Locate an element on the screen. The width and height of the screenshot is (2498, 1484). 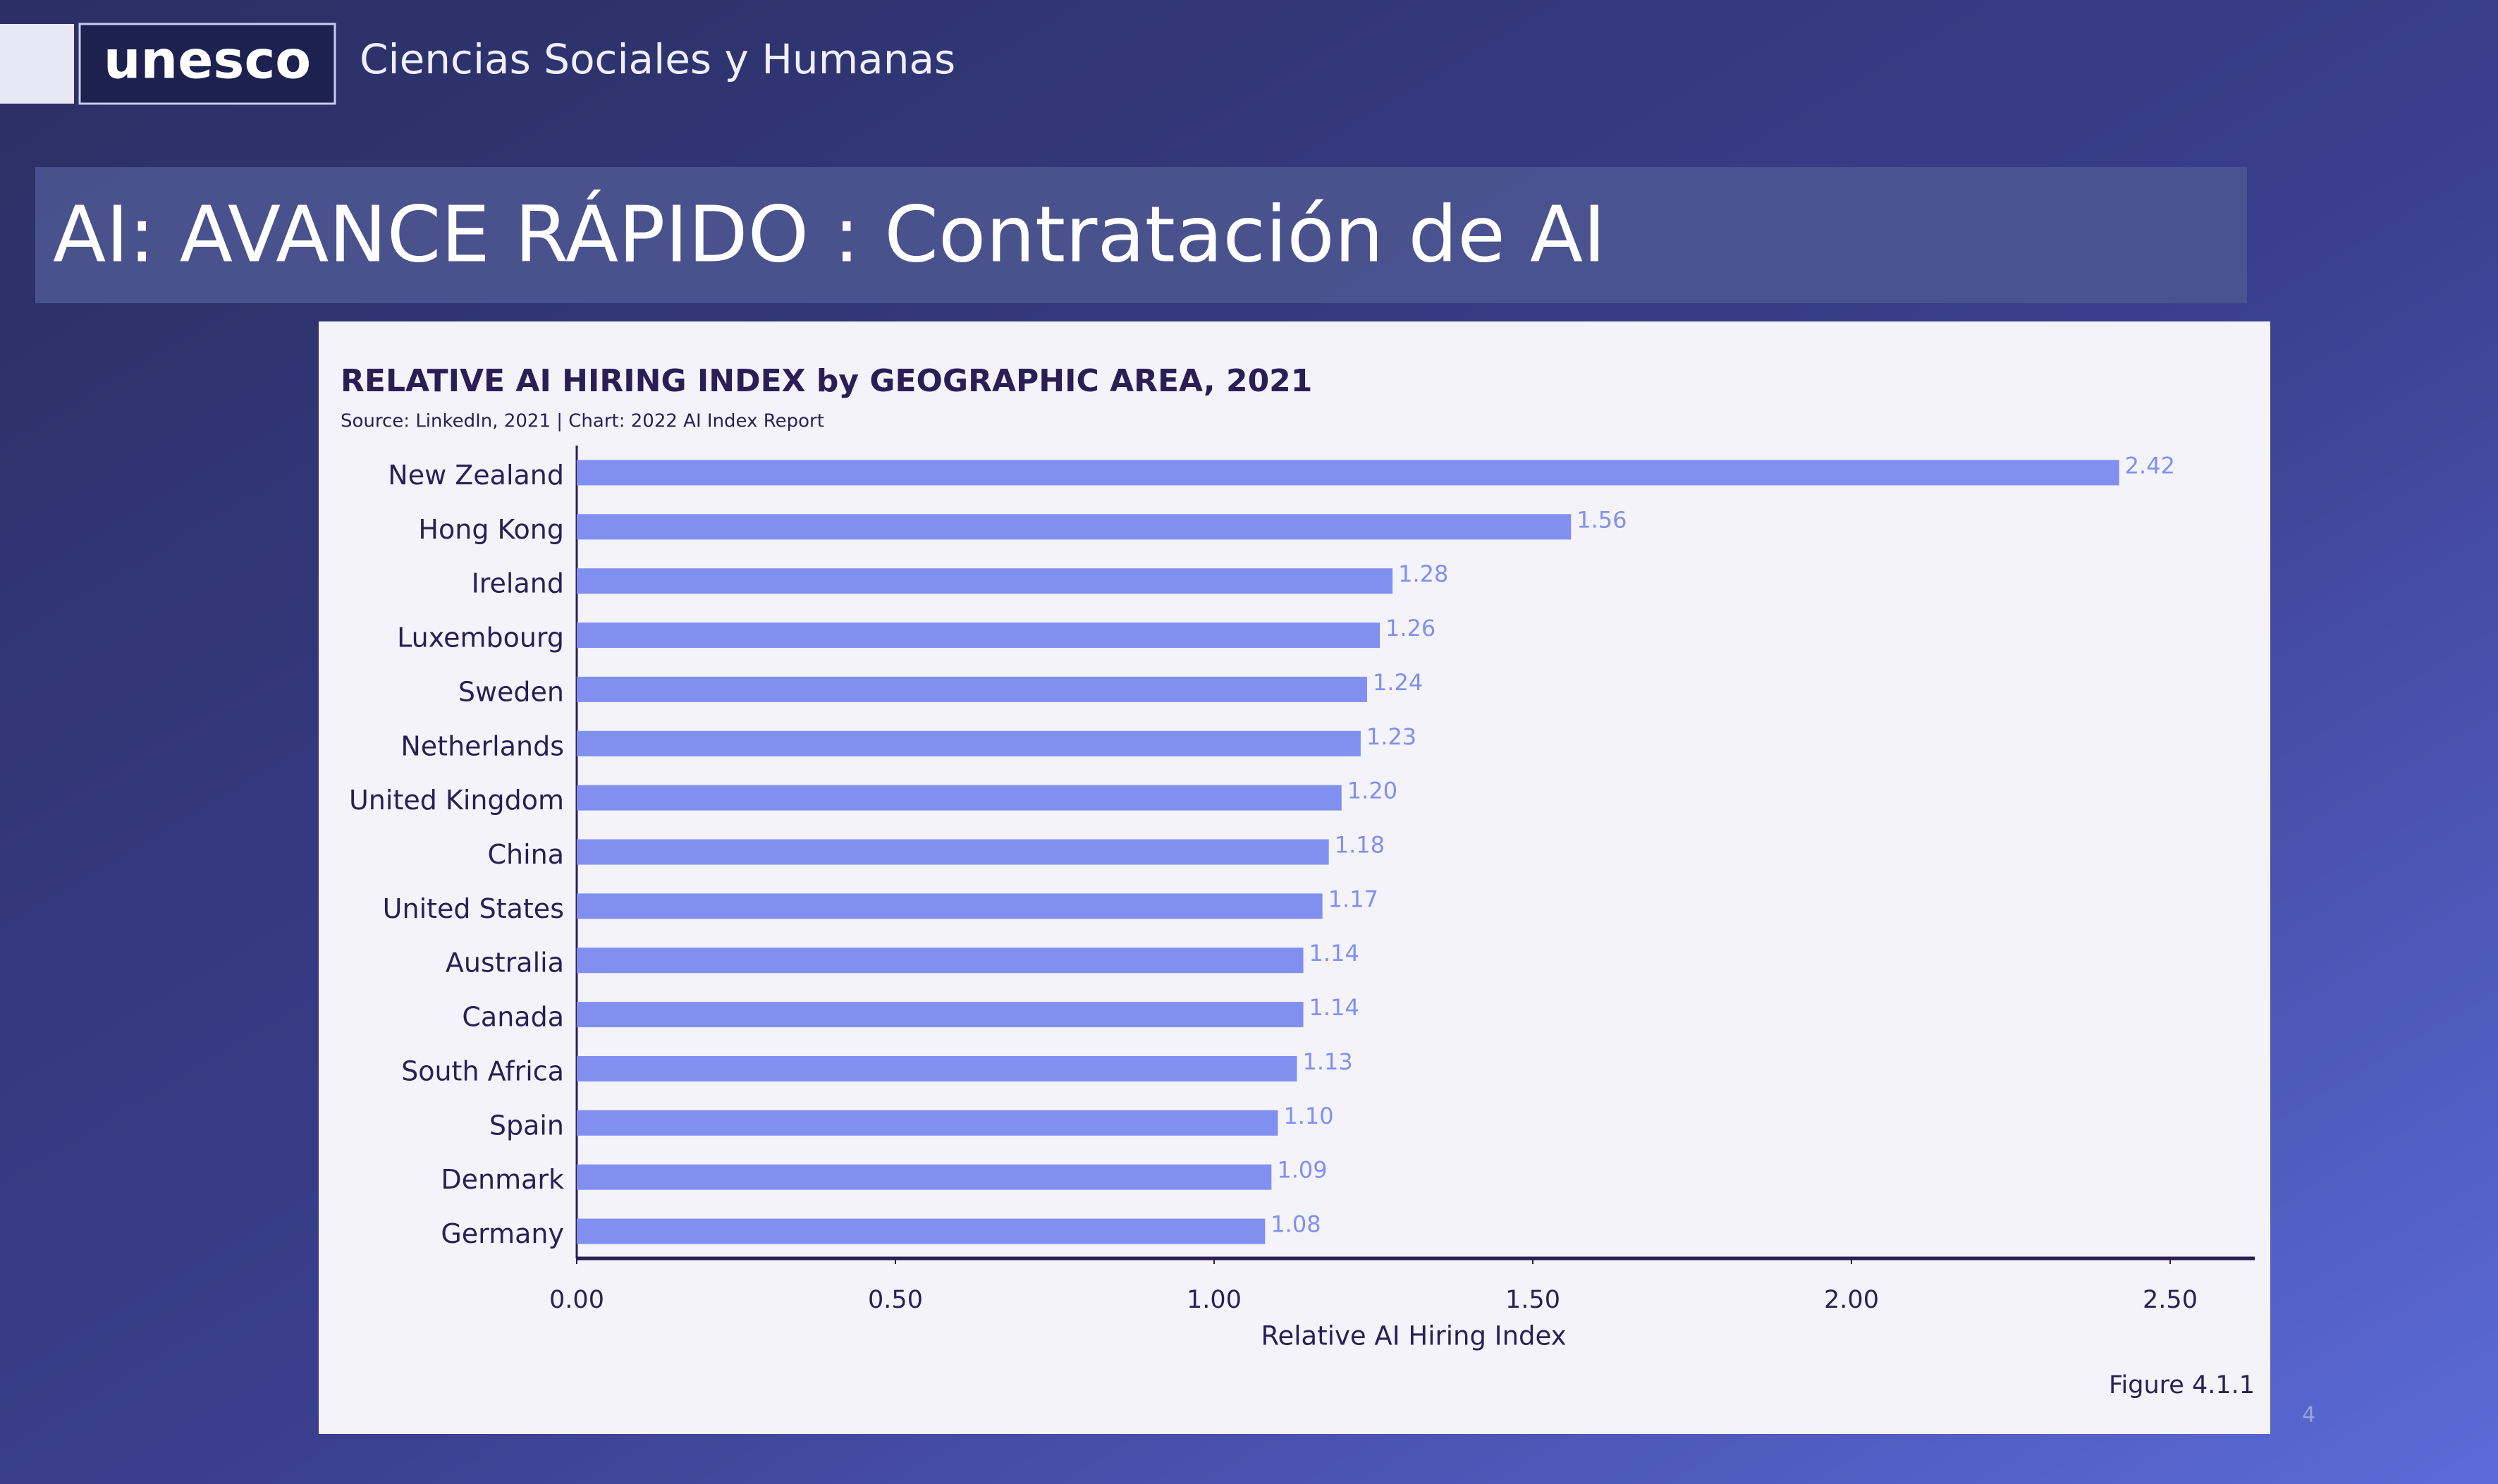
x-axis-label: Relative AI Hiring Index is located at coordinates (1413, 1336).